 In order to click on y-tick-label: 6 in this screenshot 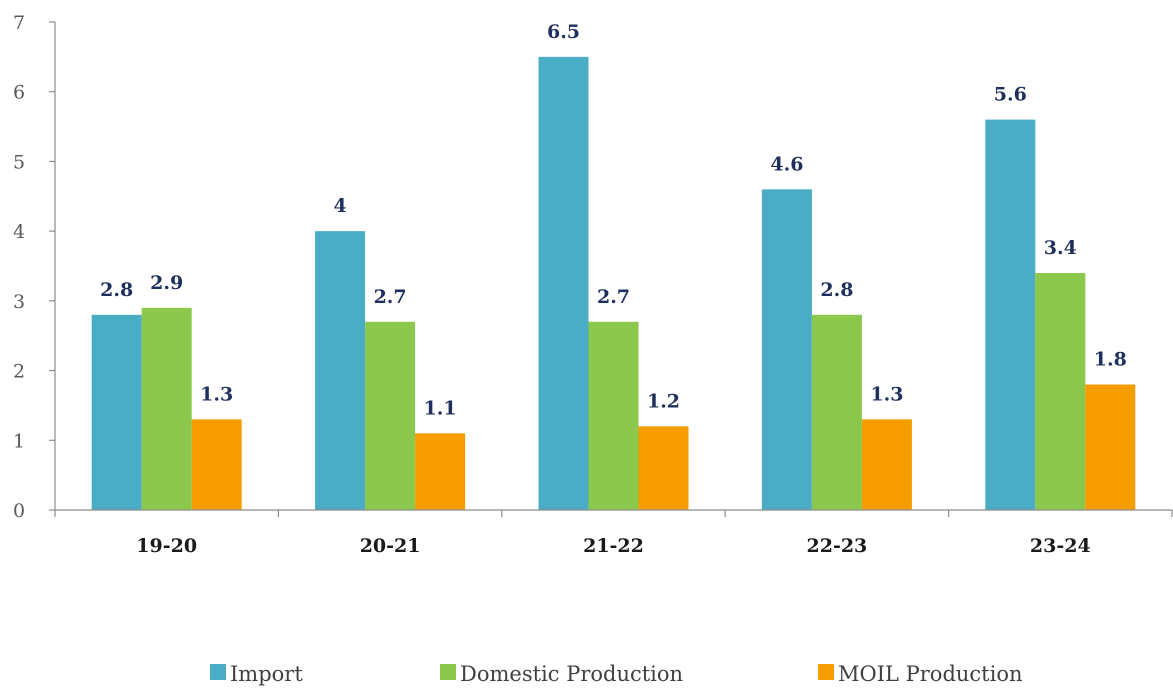, I will do `click(19, 93)`.